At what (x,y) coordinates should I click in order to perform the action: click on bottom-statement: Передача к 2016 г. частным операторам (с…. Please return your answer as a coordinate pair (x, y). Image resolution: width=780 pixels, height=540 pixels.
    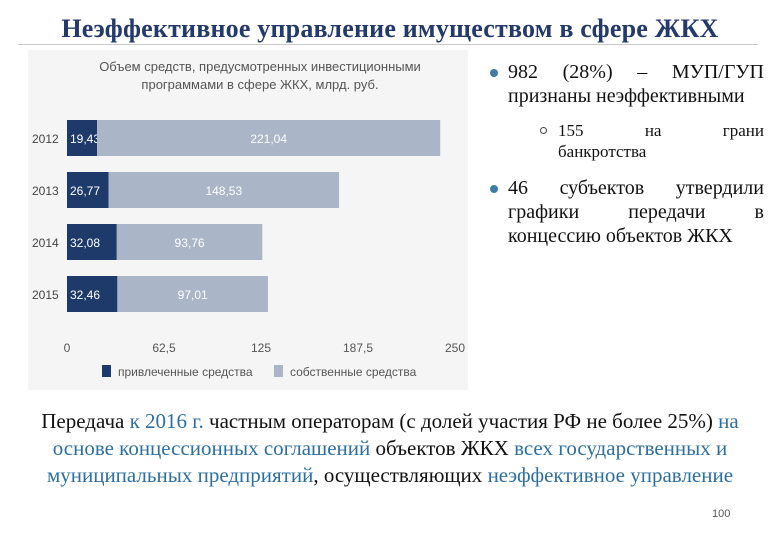
    Looking at the image, I should click on (390, 448).